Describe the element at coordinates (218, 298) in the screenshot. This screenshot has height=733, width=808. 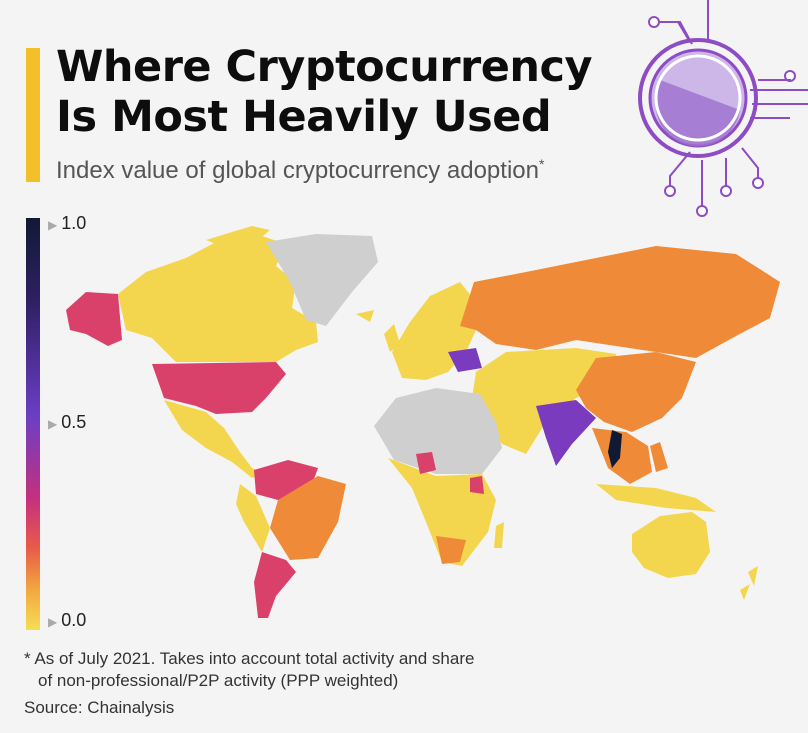
I see `region-north-america-canada` at that location.